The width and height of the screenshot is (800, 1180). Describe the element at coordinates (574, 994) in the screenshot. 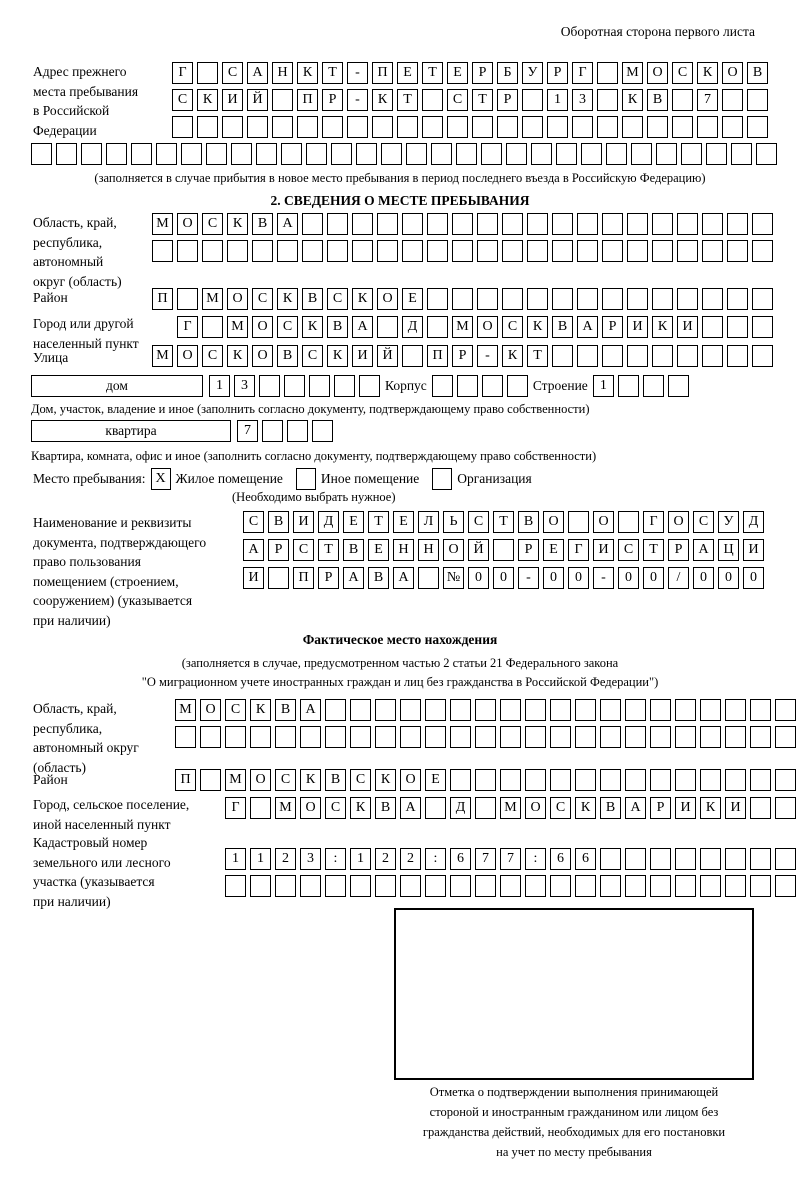

I see `stamp-confirmation-box` at that location.